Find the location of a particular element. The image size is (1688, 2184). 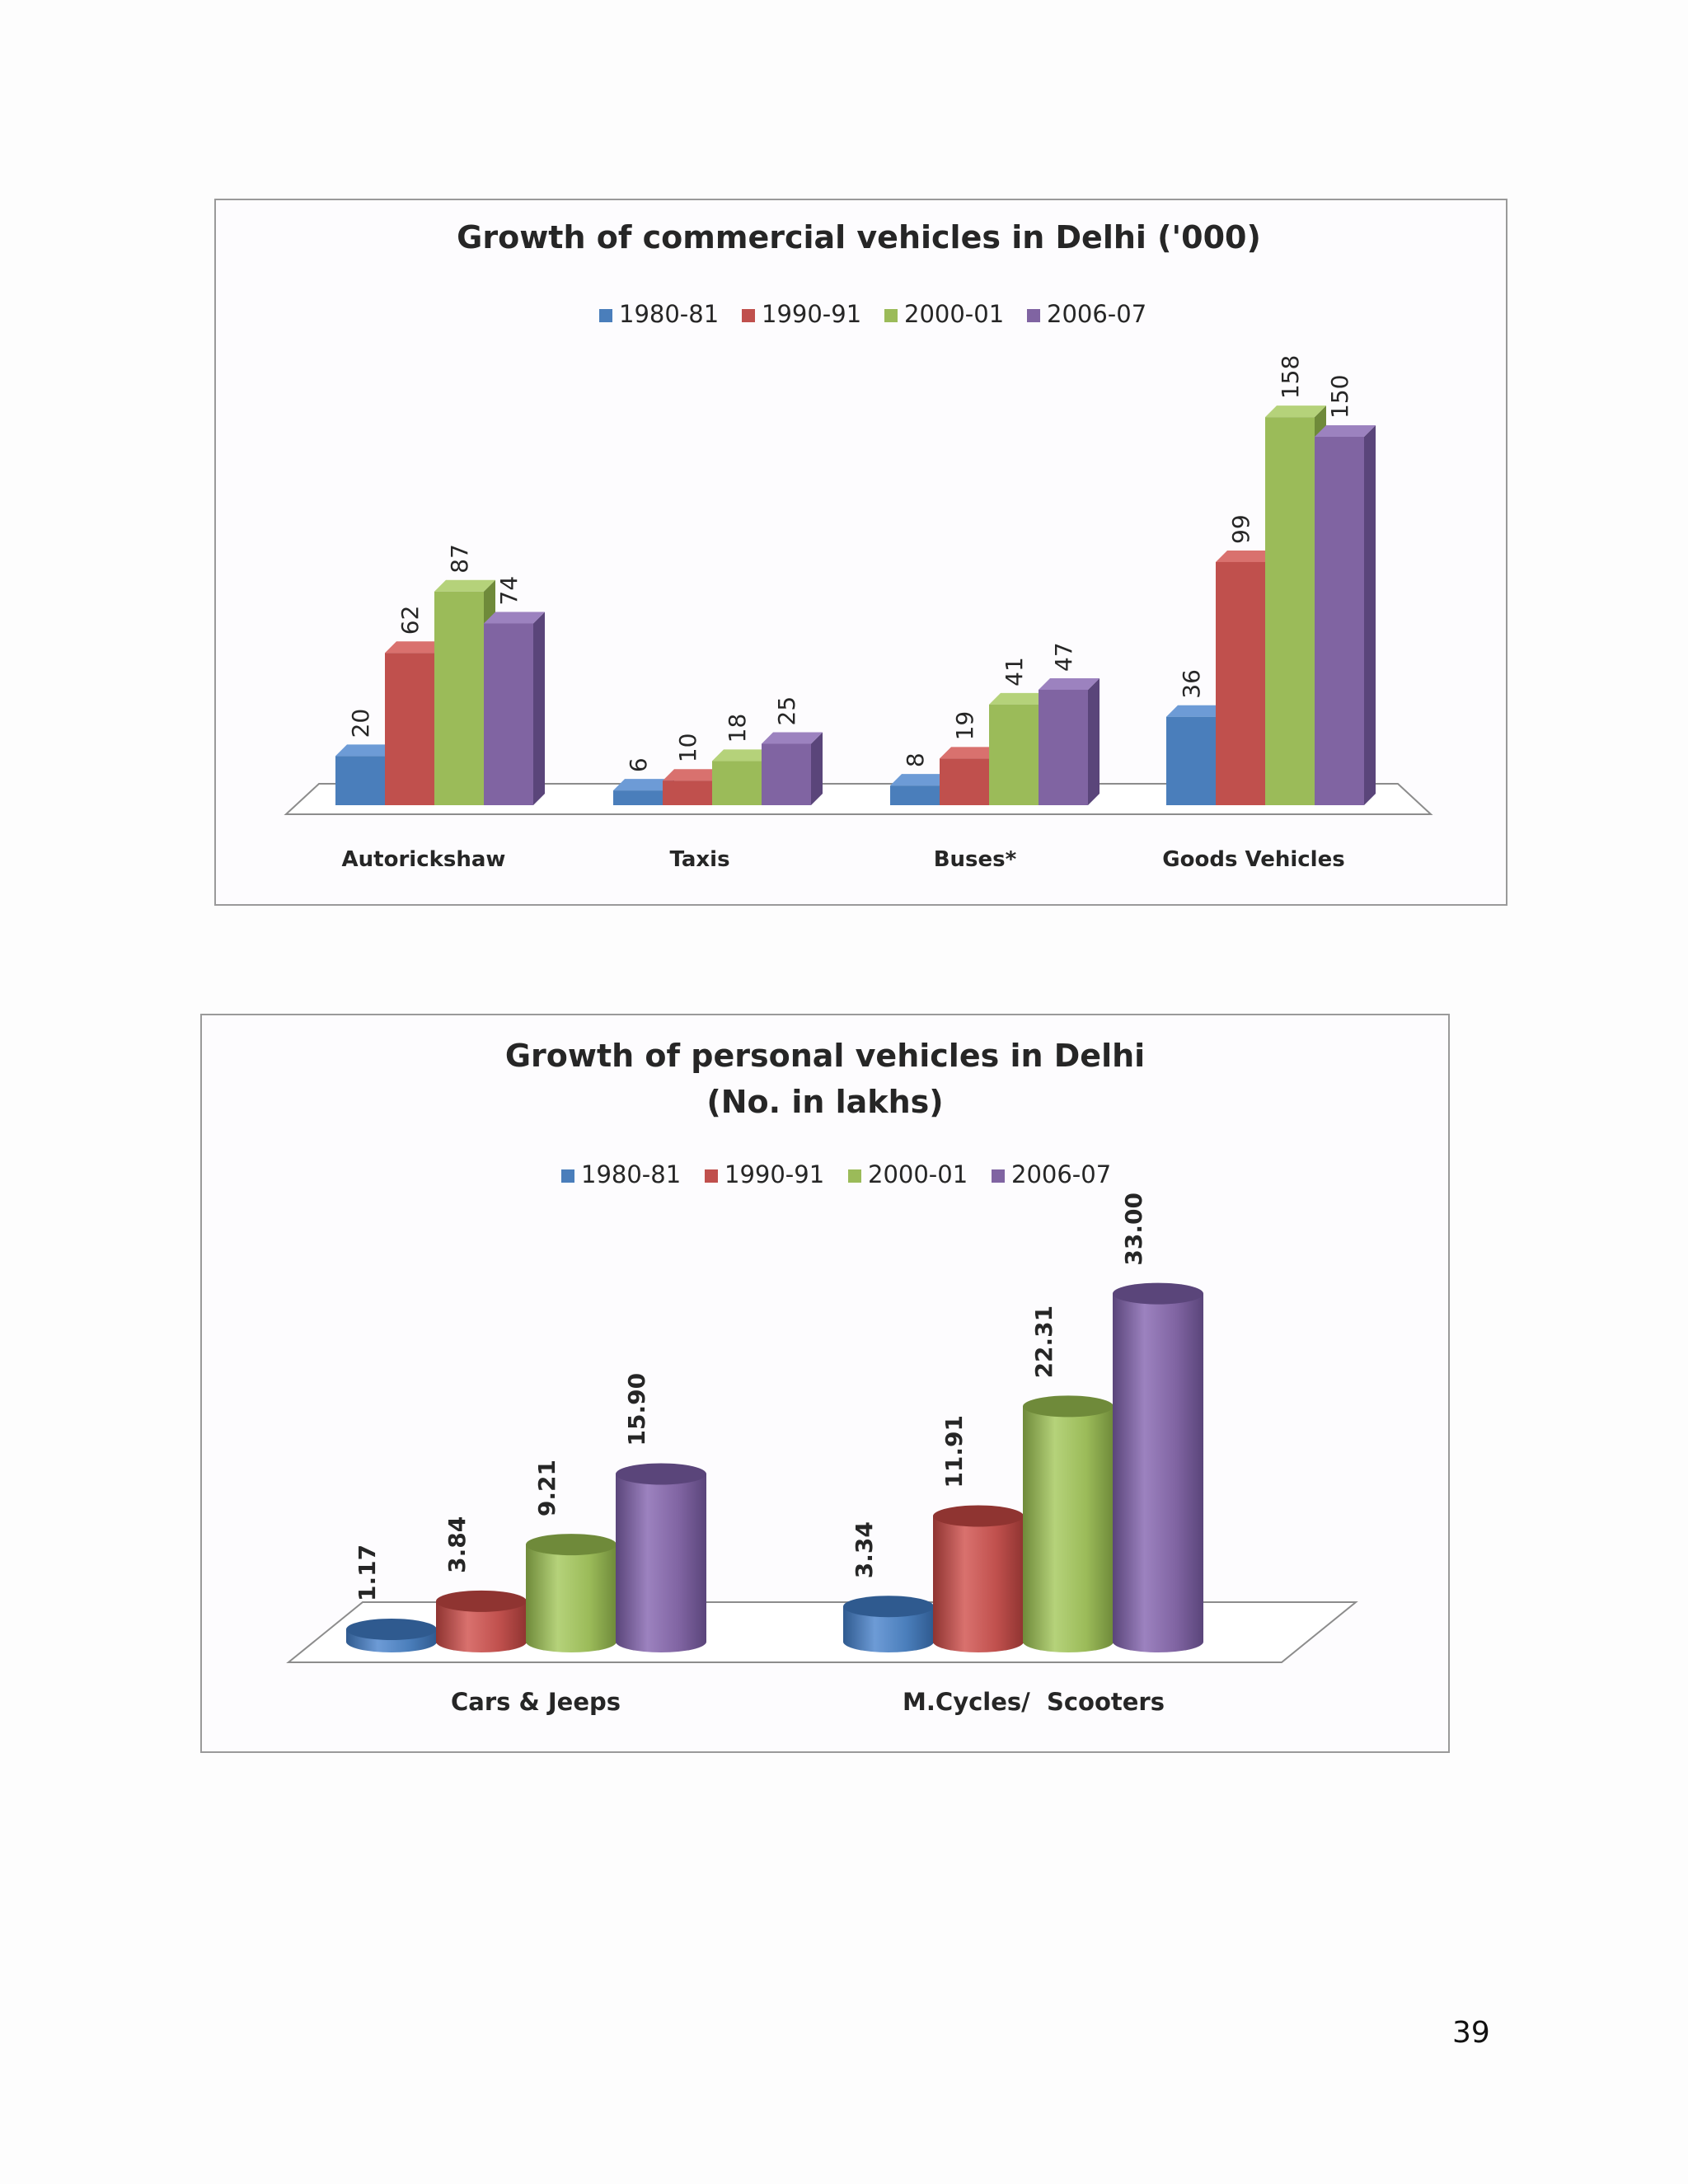

value-label-Autorickshaw-1990-91: 62 is located at coordinates (410, 620).